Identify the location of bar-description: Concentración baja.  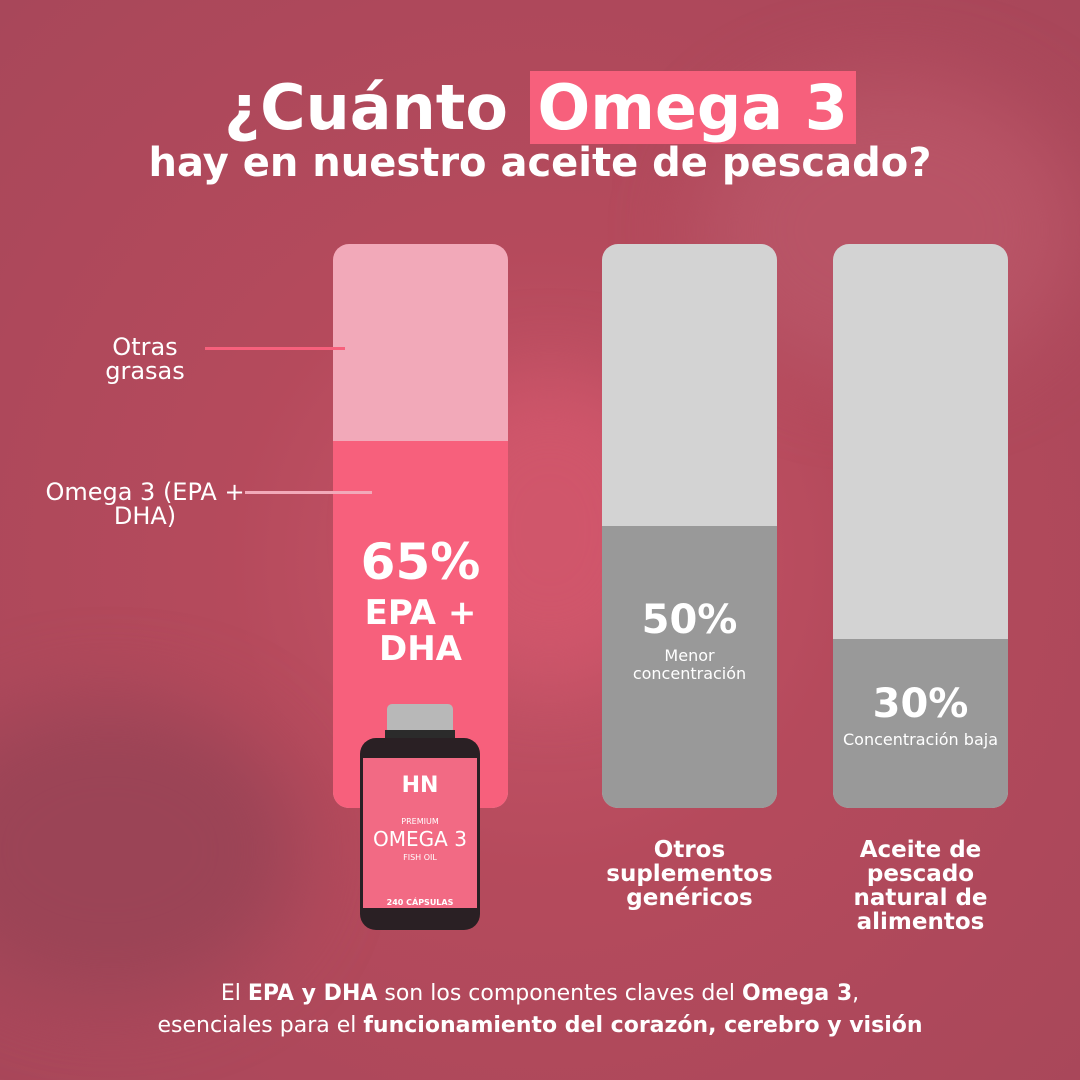
(920, 740).